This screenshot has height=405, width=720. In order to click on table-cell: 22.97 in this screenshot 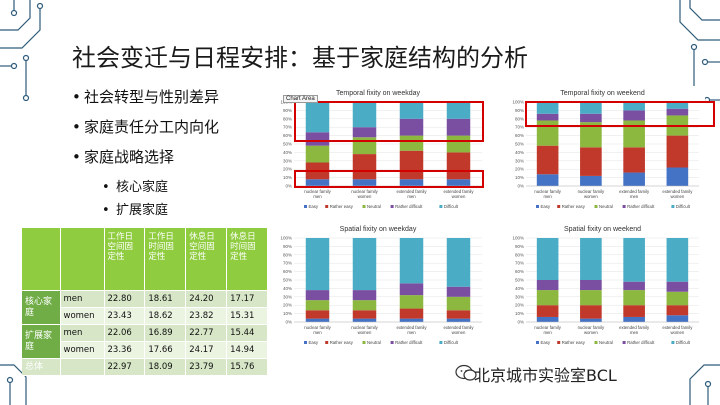, I will do `click(125, 367)`.